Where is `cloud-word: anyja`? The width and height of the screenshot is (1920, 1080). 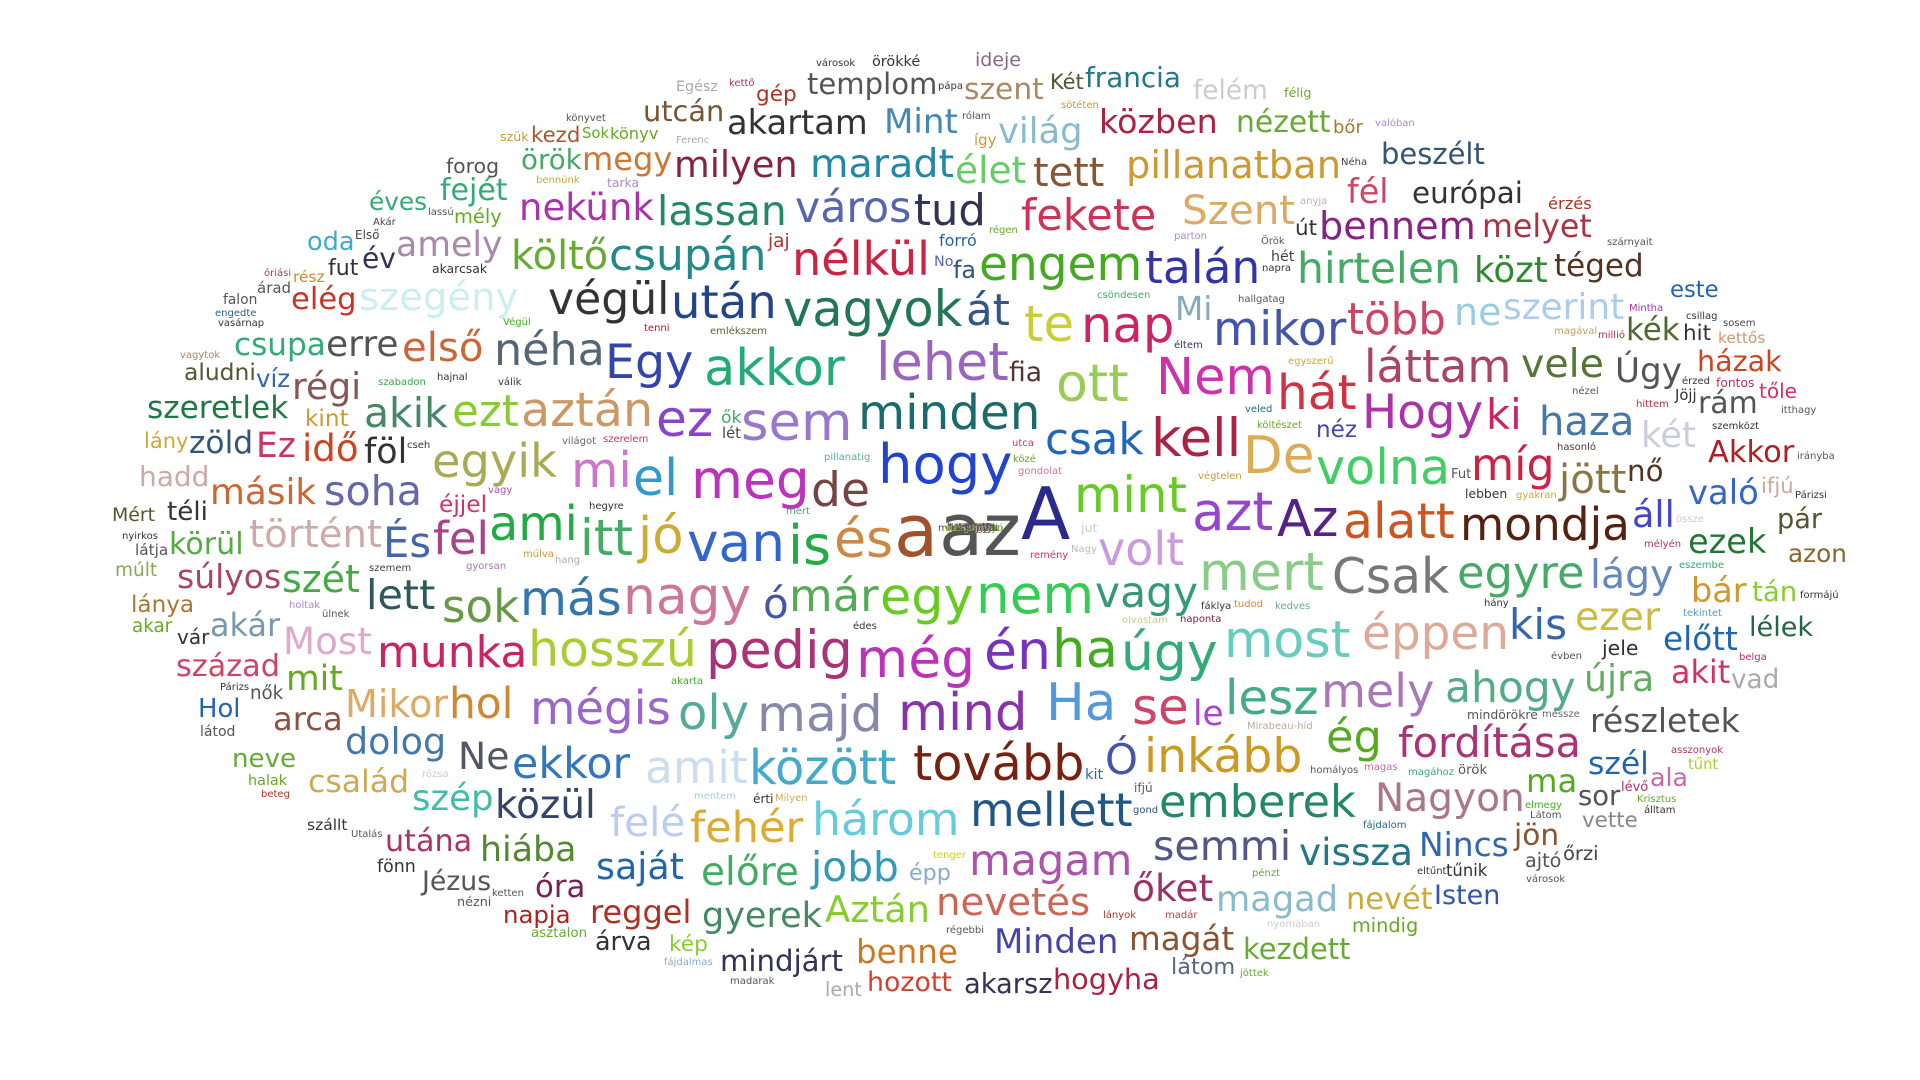 cloud-word: anyja is located at coordinates (1314, 201).